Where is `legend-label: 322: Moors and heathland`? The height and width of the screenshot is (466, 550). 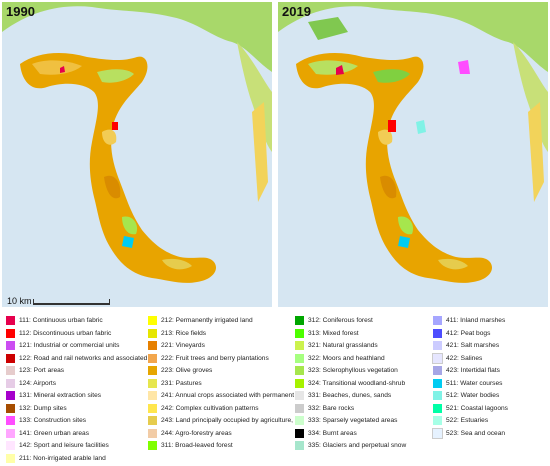
legend-label: 322: Moors and heathland is located at coordinates (346, 358).